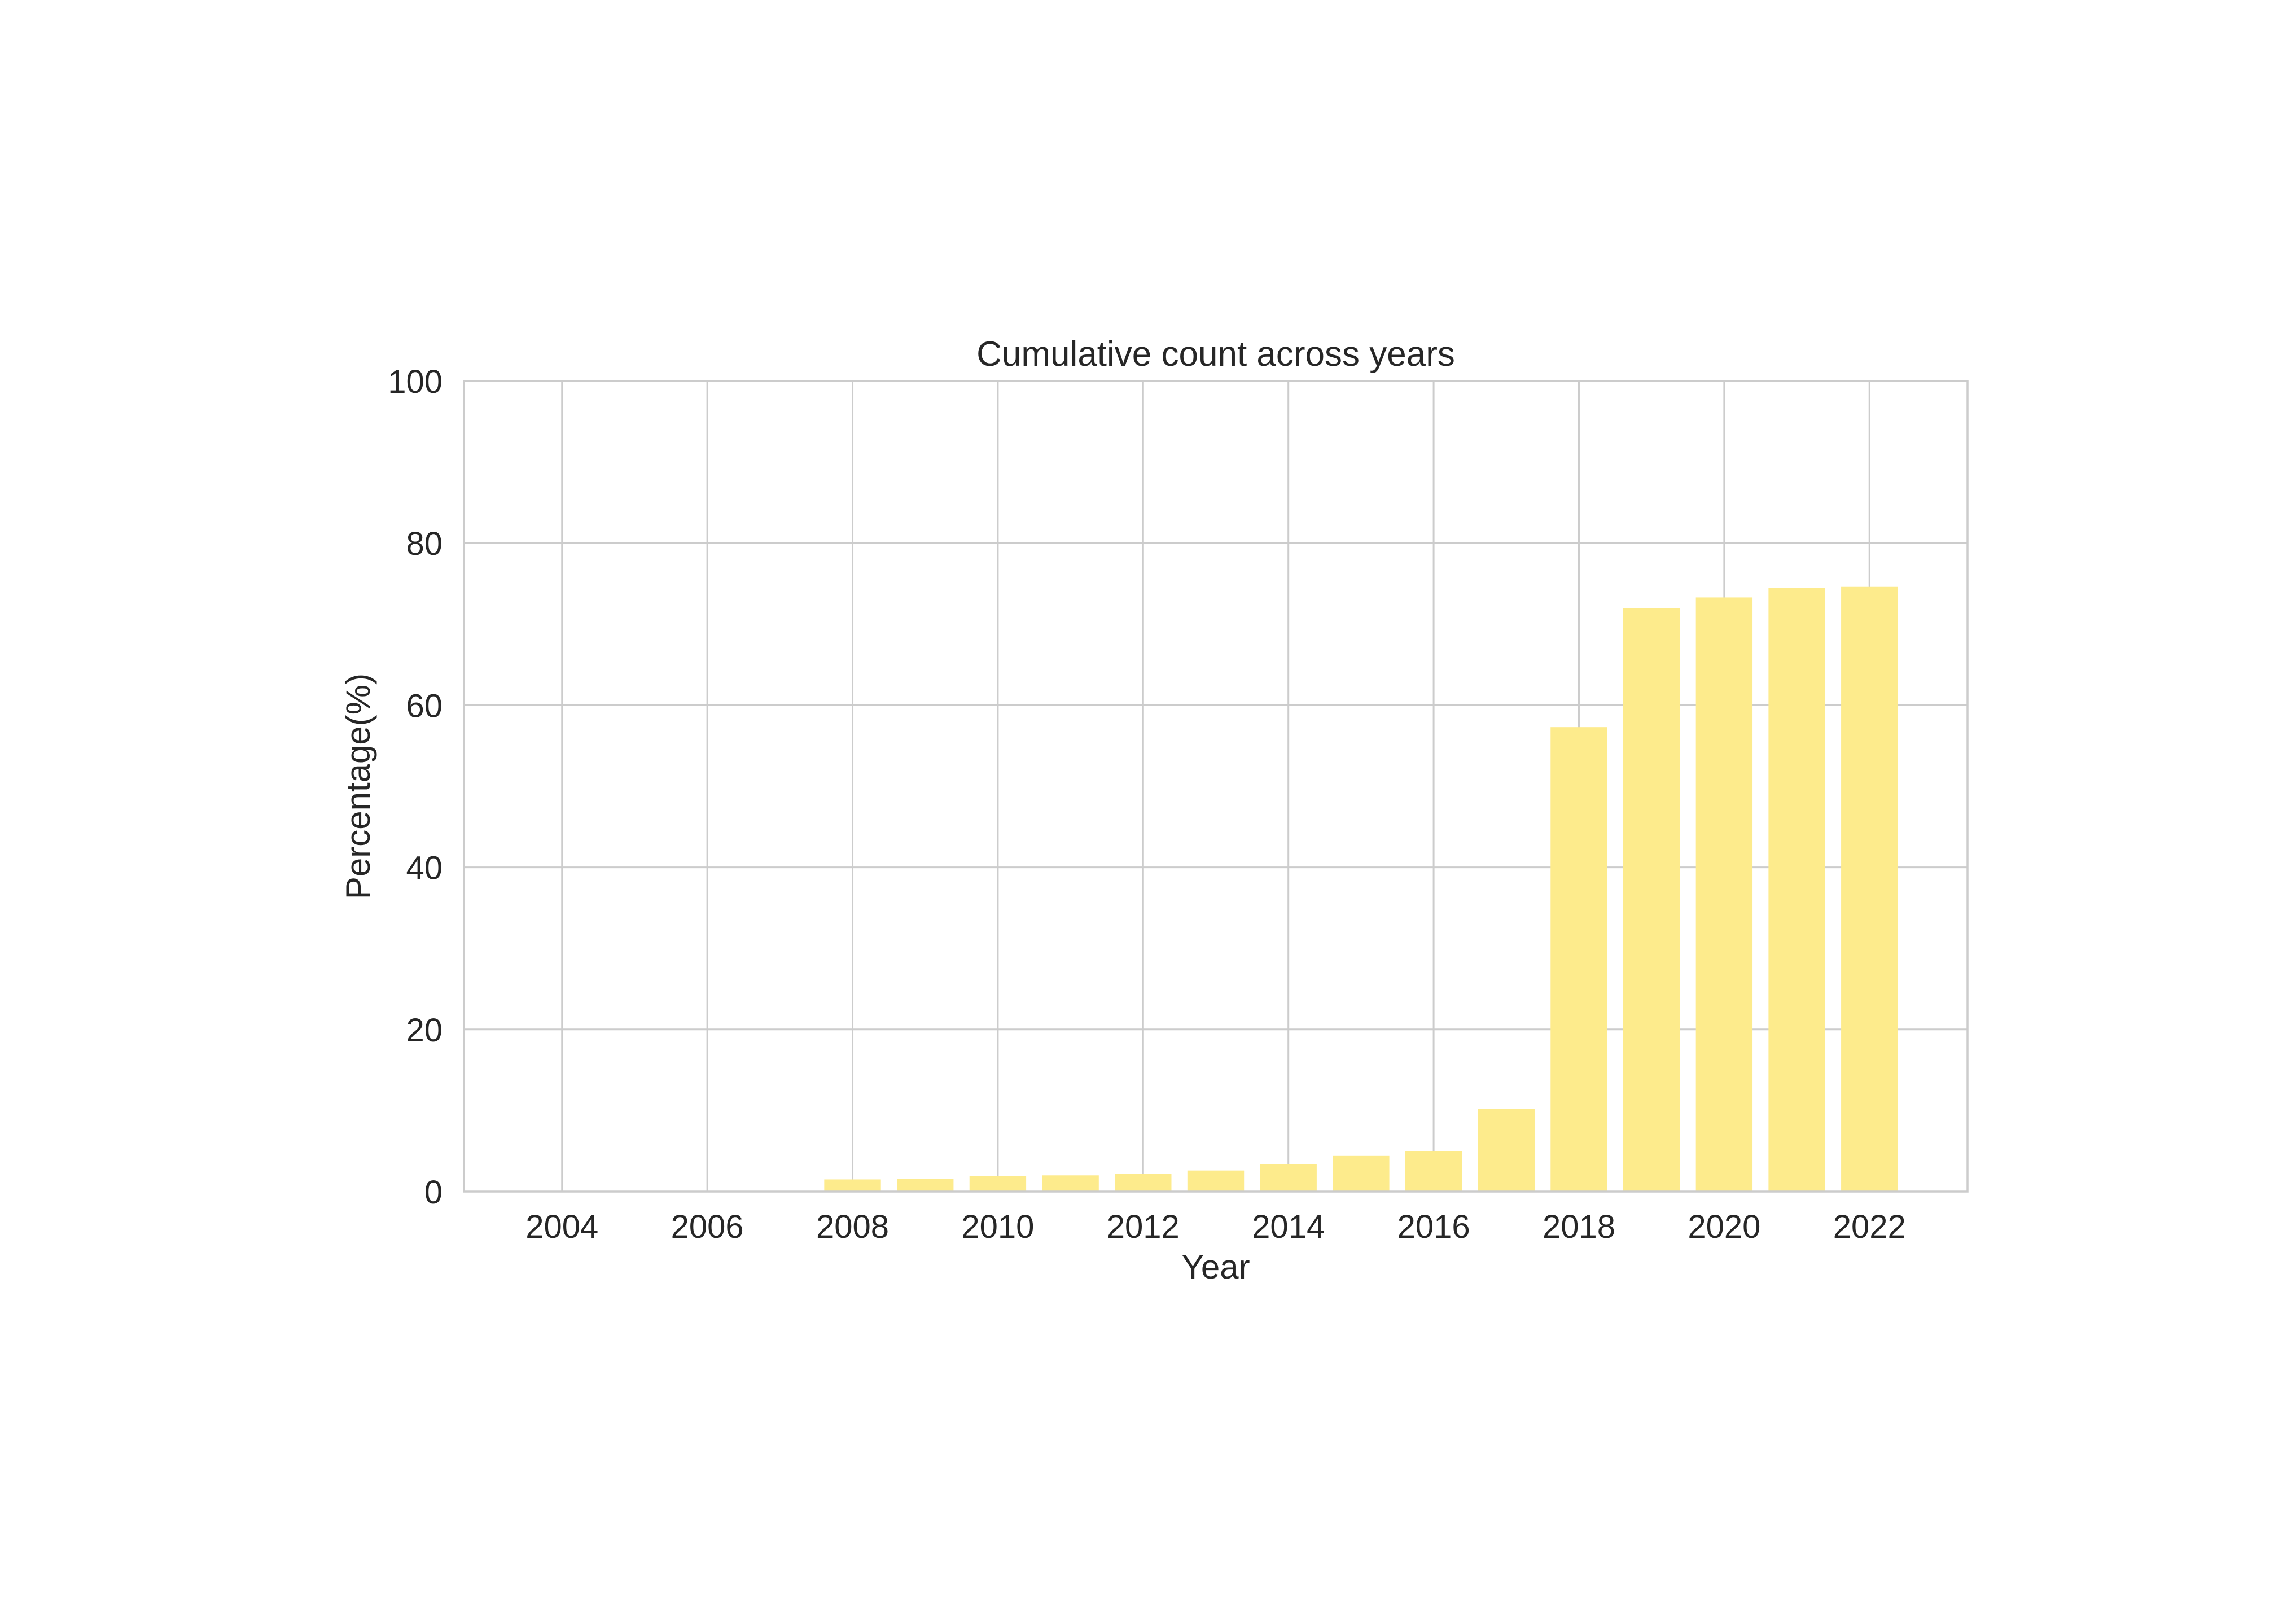 Image resolution: width=2296 pixels, height=1620 pixels. I want to click on y-tick-label: 40, so click(424, 868).